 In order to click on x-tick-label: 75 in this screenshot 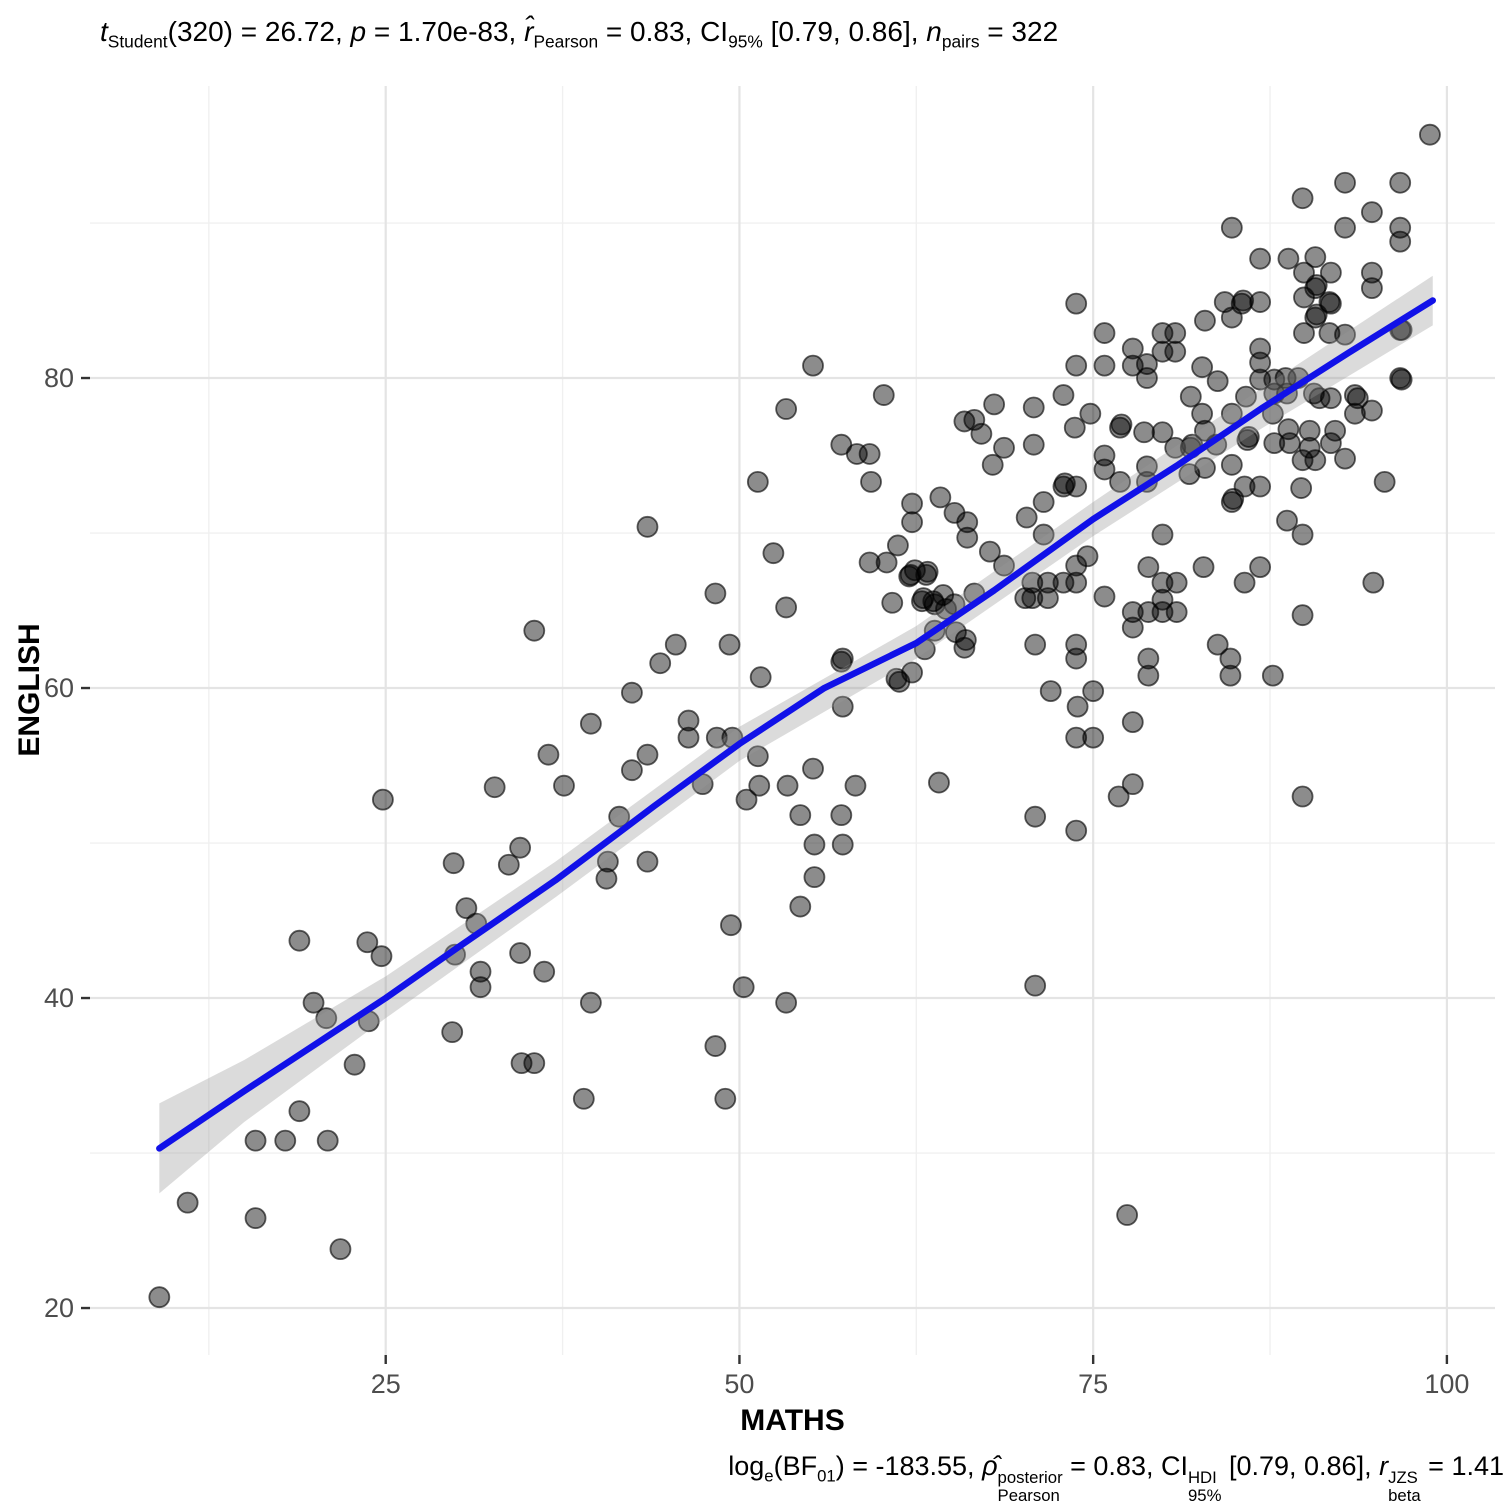, I will do `click(1093, 1384)`.